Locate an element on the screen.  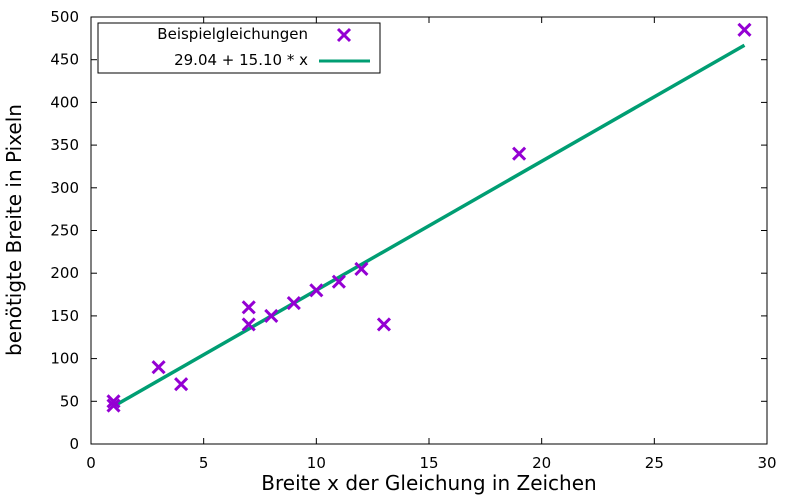
x-tick-label: 30 is located at coordinates (766, 463).